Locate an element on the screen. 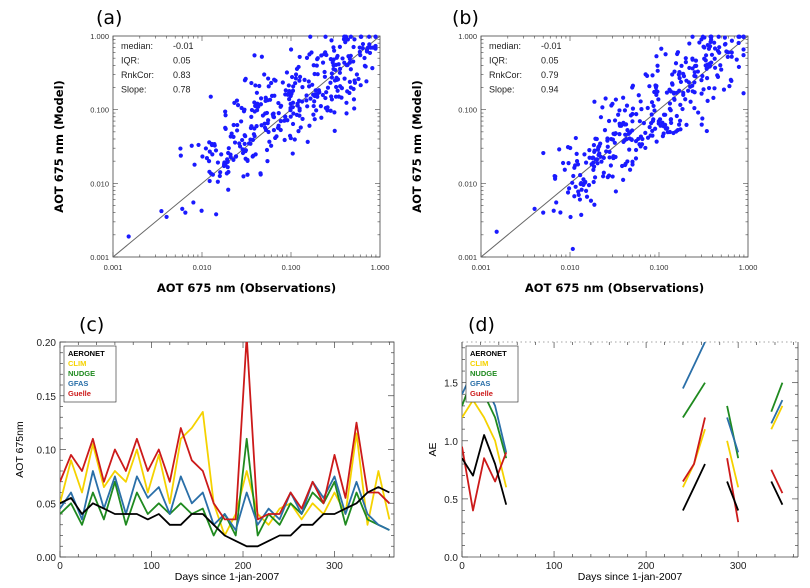 Image resolution: width=810 pixels, height=588 pixels. series-line-aeronet is located at coordinates (623, 472).